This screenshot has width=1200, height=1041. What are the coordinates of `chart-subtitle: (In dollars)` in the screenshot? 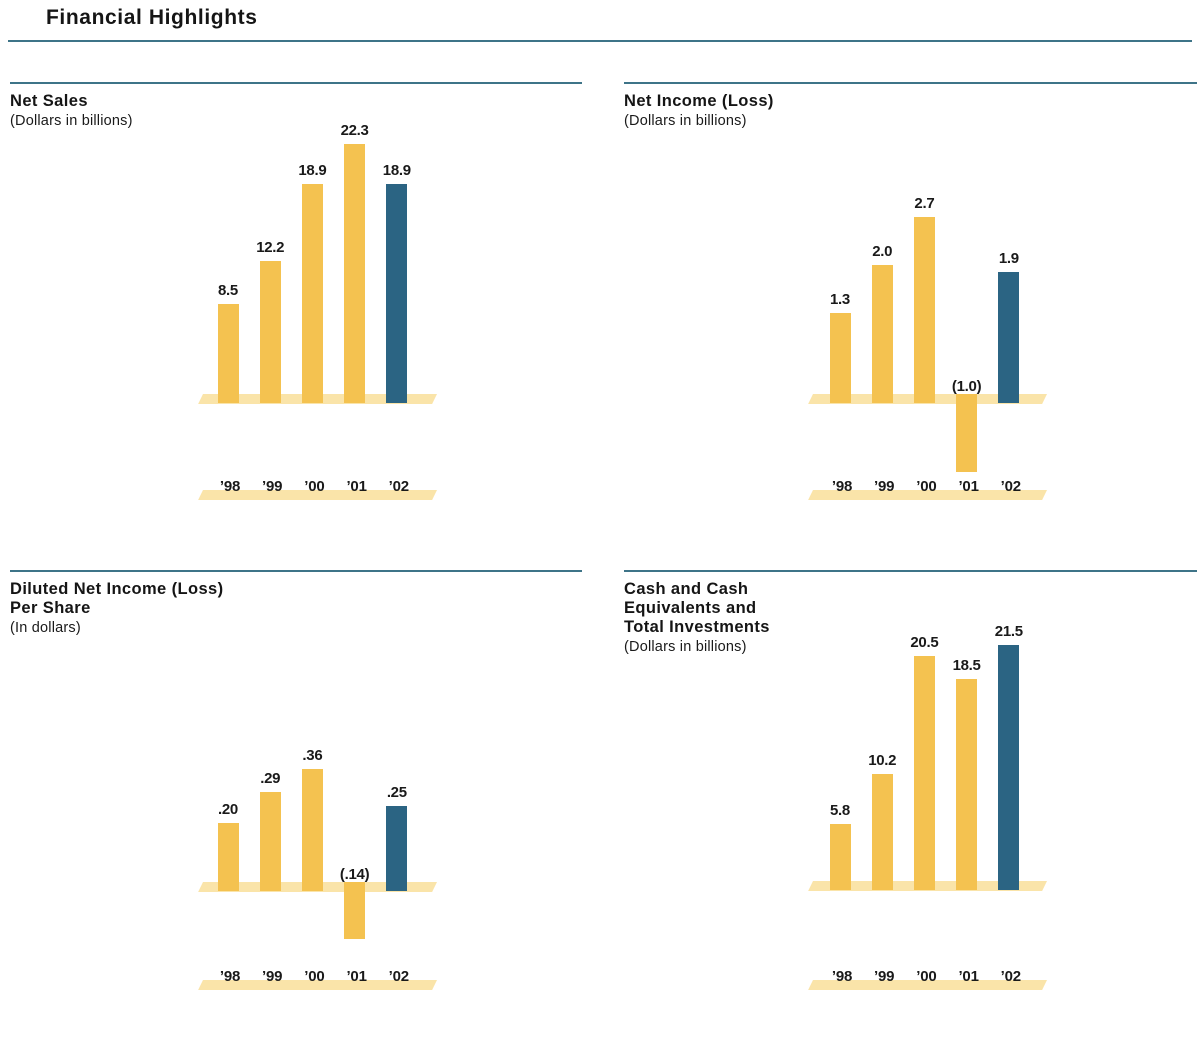 It's located at (45, 628).